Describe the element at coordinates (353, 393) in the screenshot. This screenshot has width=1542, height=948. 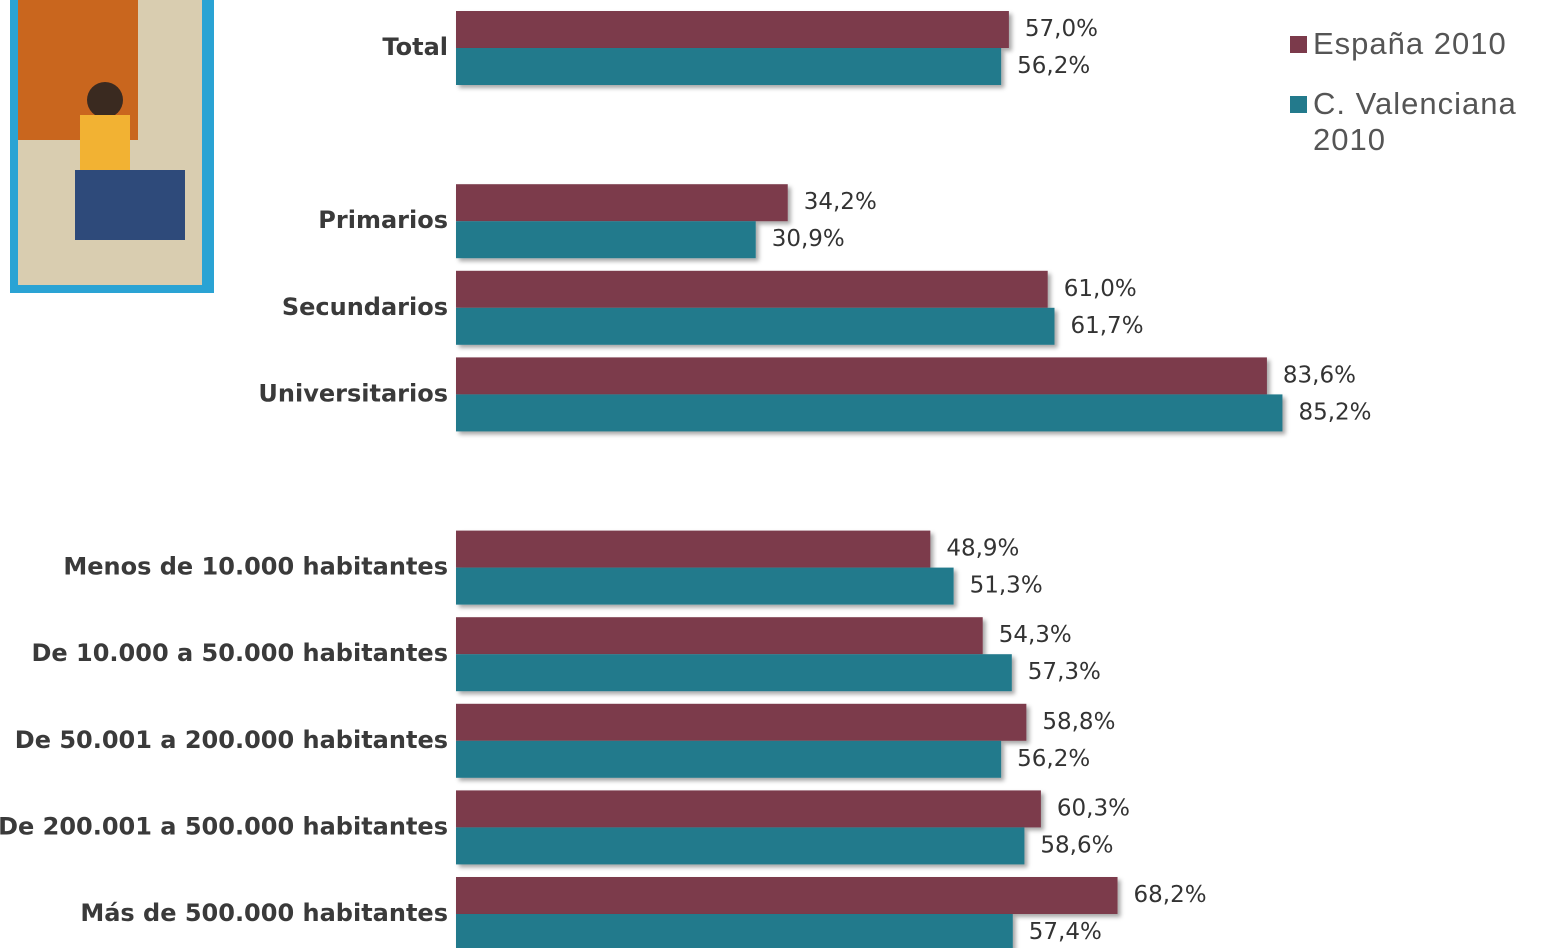
I see `category-label: Universitarios` at that location.